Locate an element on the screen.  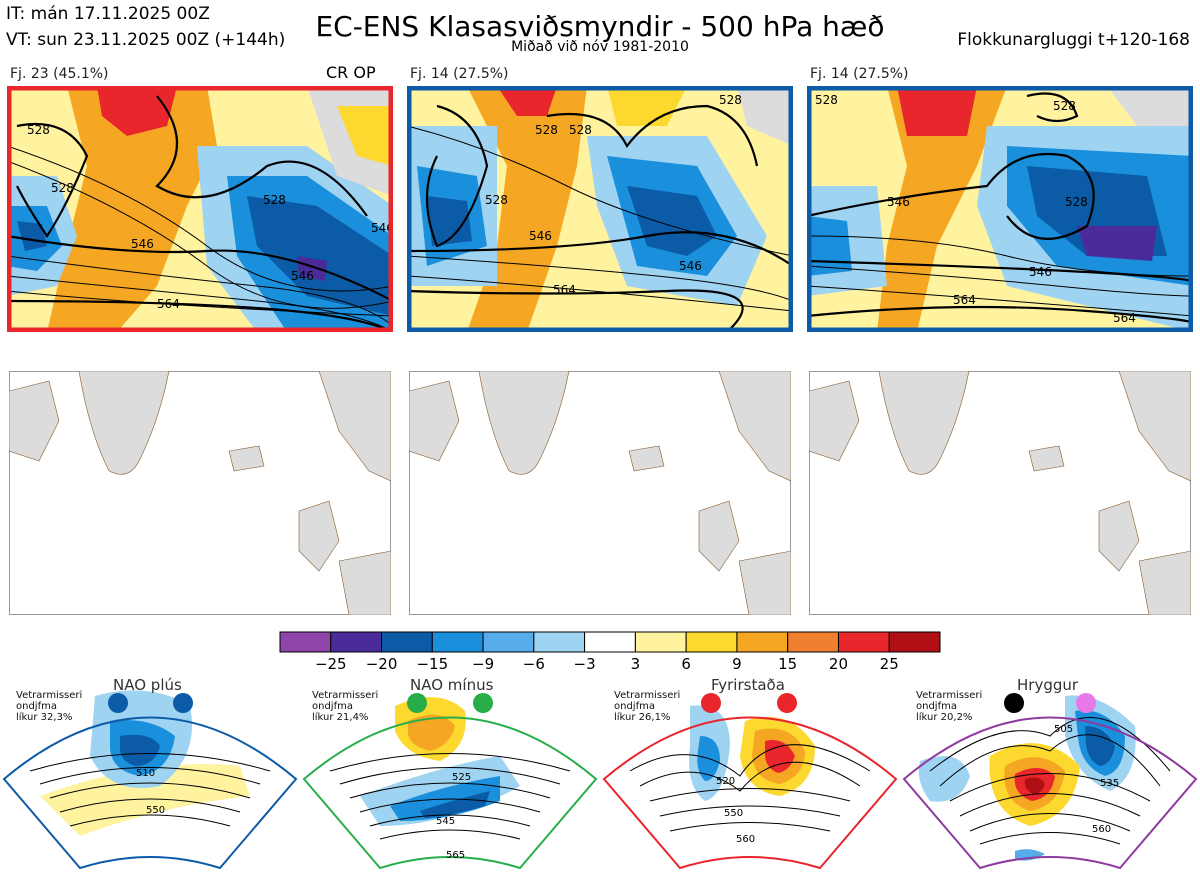
regime-nao-plus-outline is located at coordinates (150, 793).